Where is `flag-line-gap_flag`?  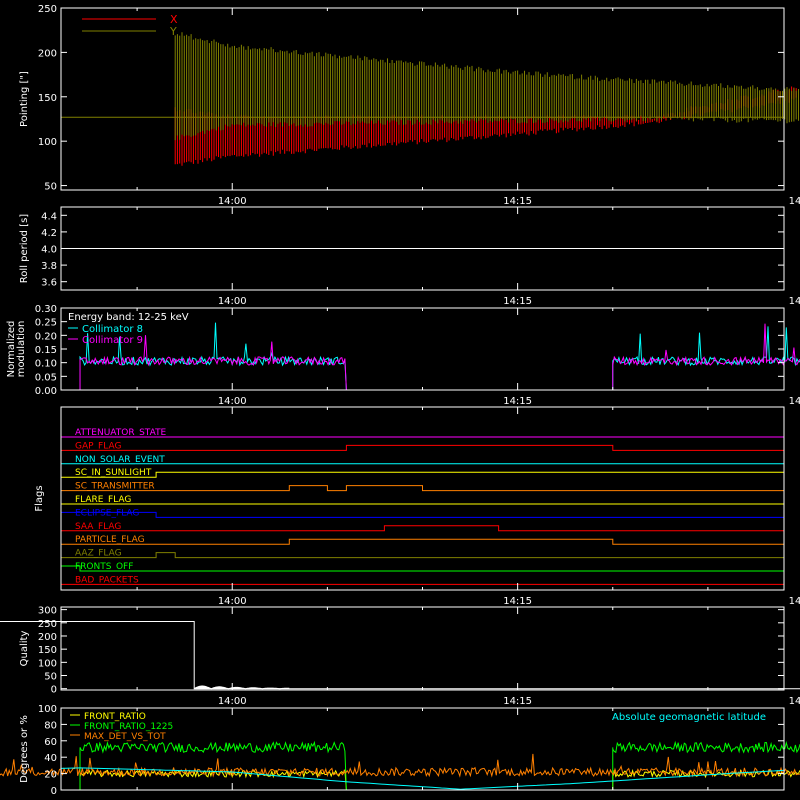 flag-line-gap_flag is located at coordinates (422, 447).